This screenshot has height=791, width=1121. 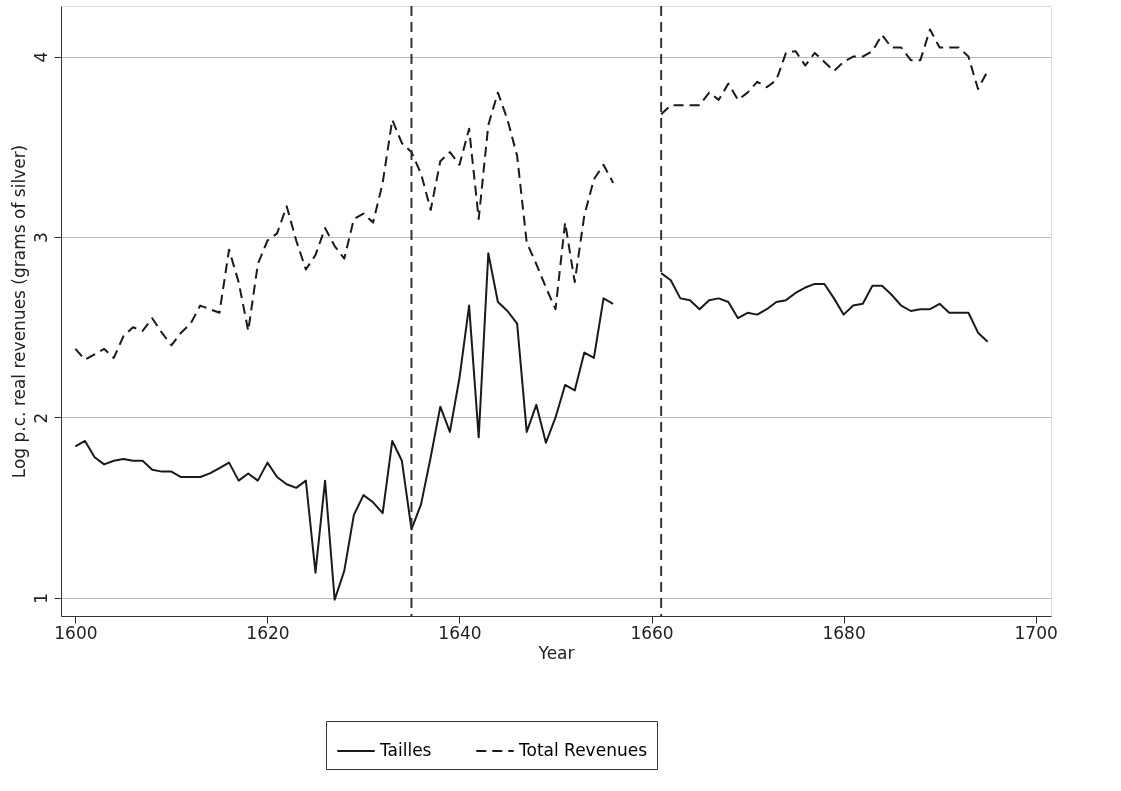 What do you see at coordinates (1036, 632) in the screenshot?
I see `x-tick-label: 1700` at bounding box center [1036, 632].